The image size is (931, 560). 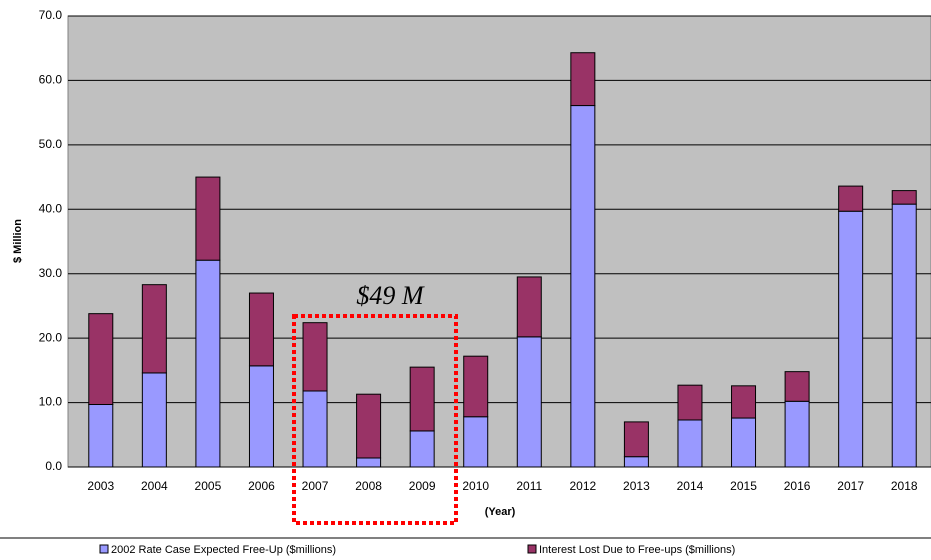 What do you see at coordinates (500, 512) in the screenshot?
I see `x-axis-label: (Year)` at bounding box center [500, 512].